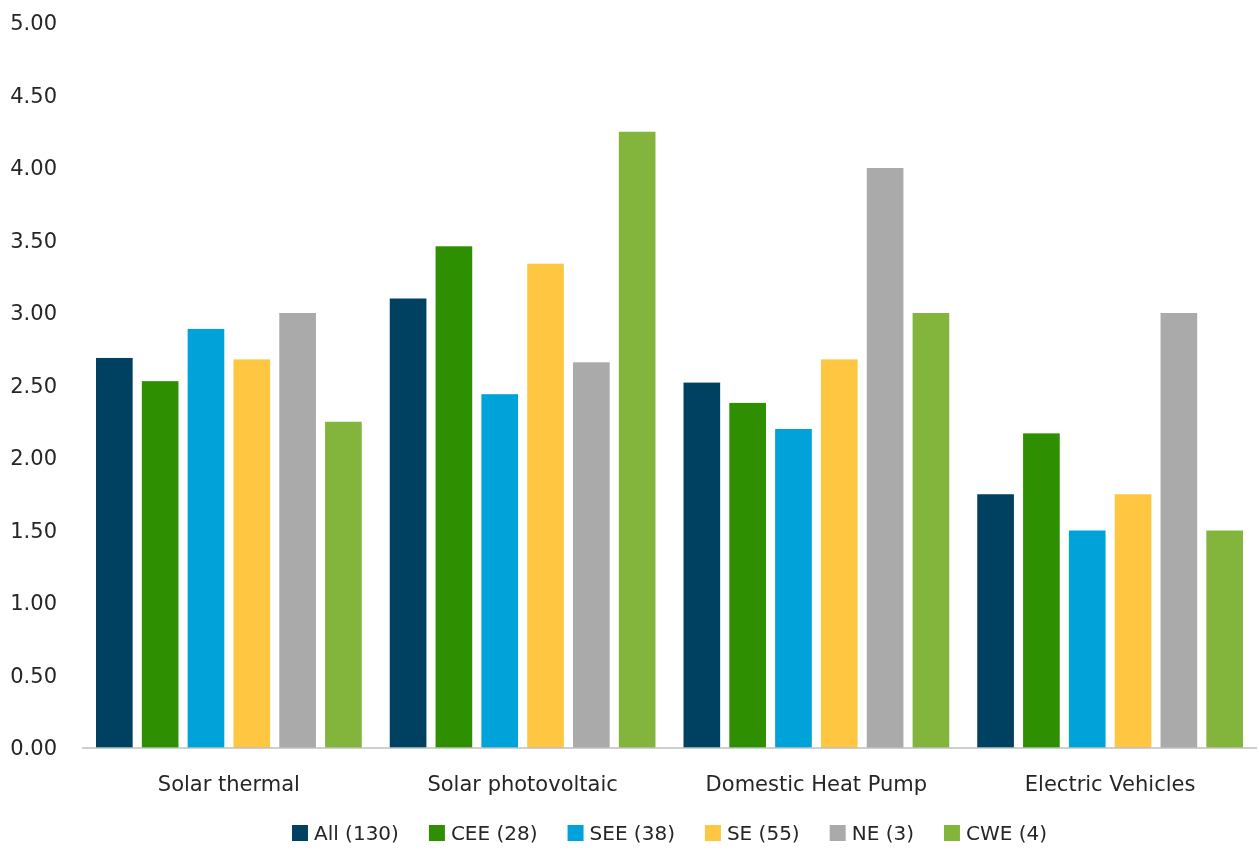 The height and width of the screenshot is (853, 1259). What do you see at coordinates (1006, 833) in the screenshot?
I see `legend-label: CWE (4)` at bounding box center [1006, 833].